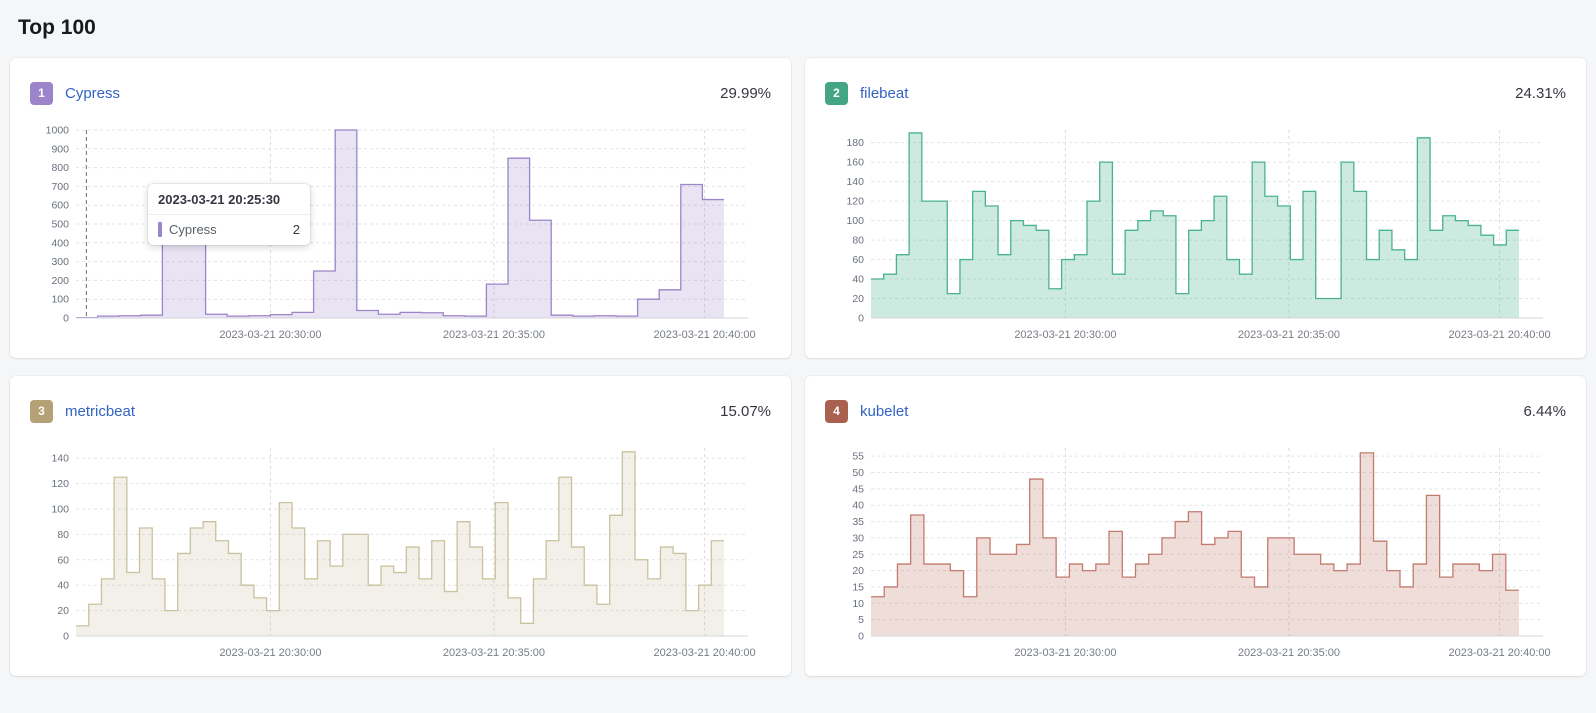 The image size is (1596, 713). I want to click on rank-badge: 3, so click(41, 411).